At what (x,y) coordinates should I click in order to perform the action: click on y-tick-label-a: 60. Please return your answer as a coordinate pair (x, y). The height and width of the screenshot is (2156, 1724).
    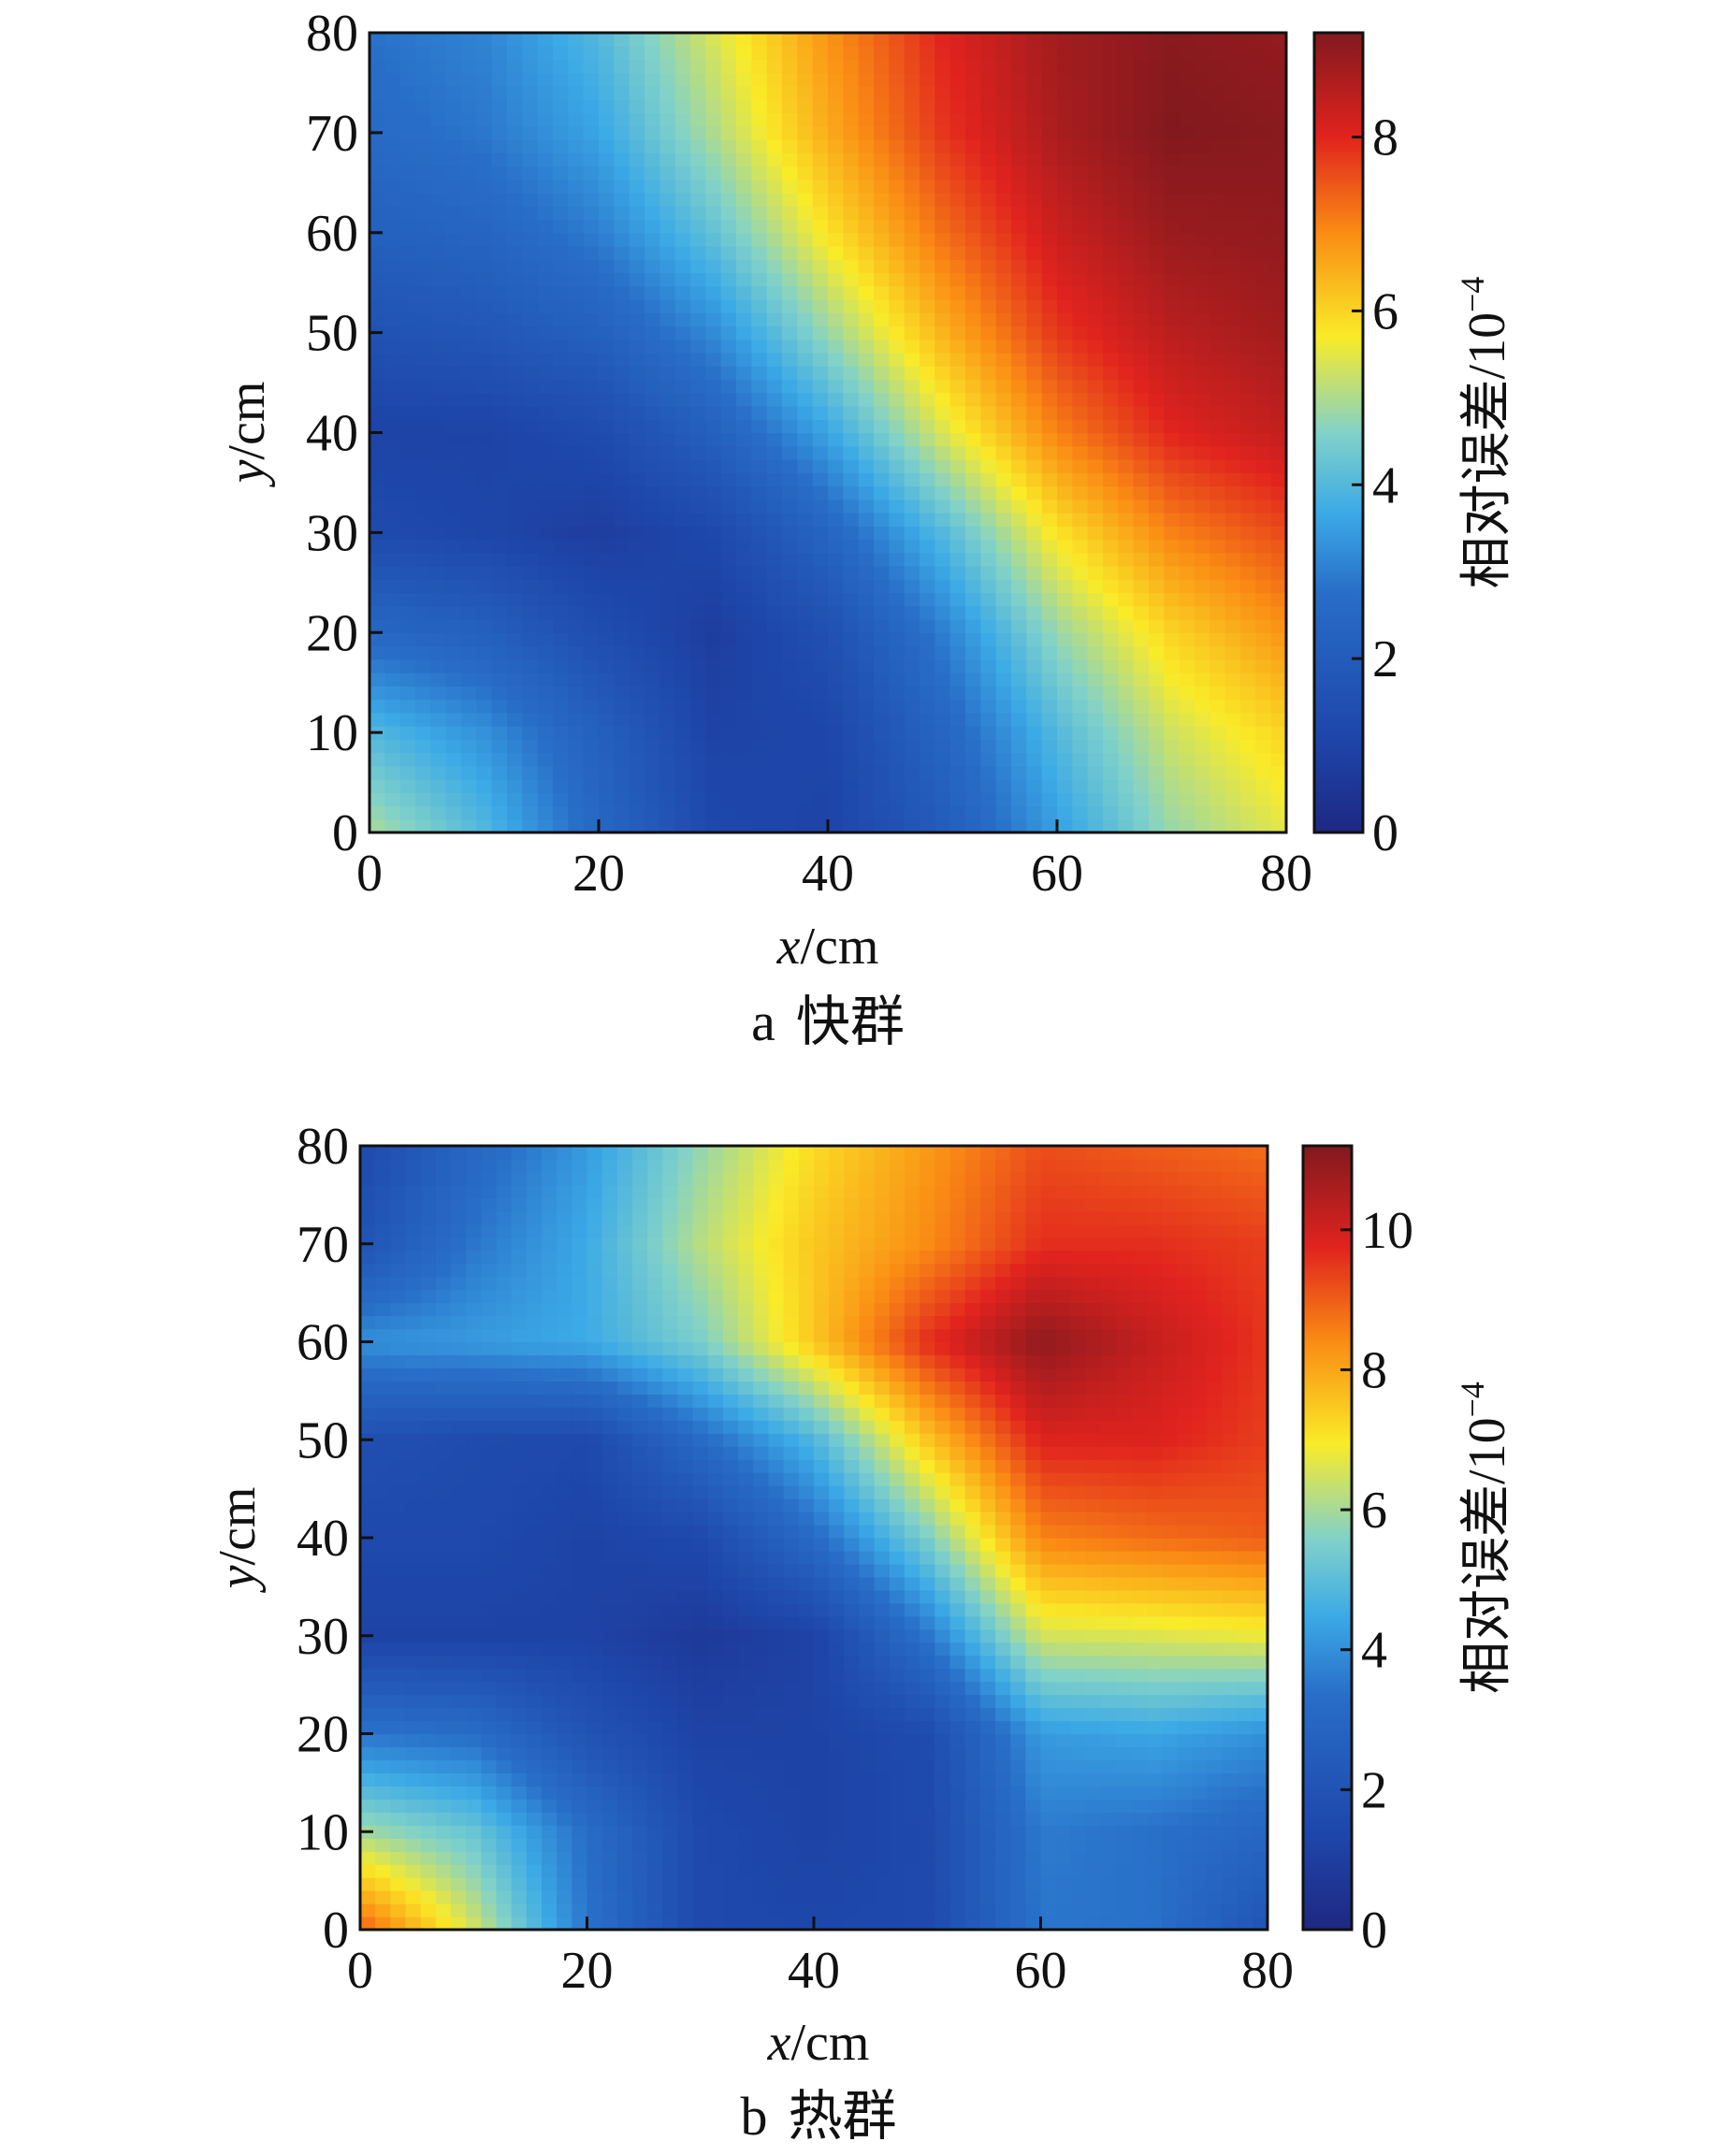
    Looking at the image, I should click on (332, 234).